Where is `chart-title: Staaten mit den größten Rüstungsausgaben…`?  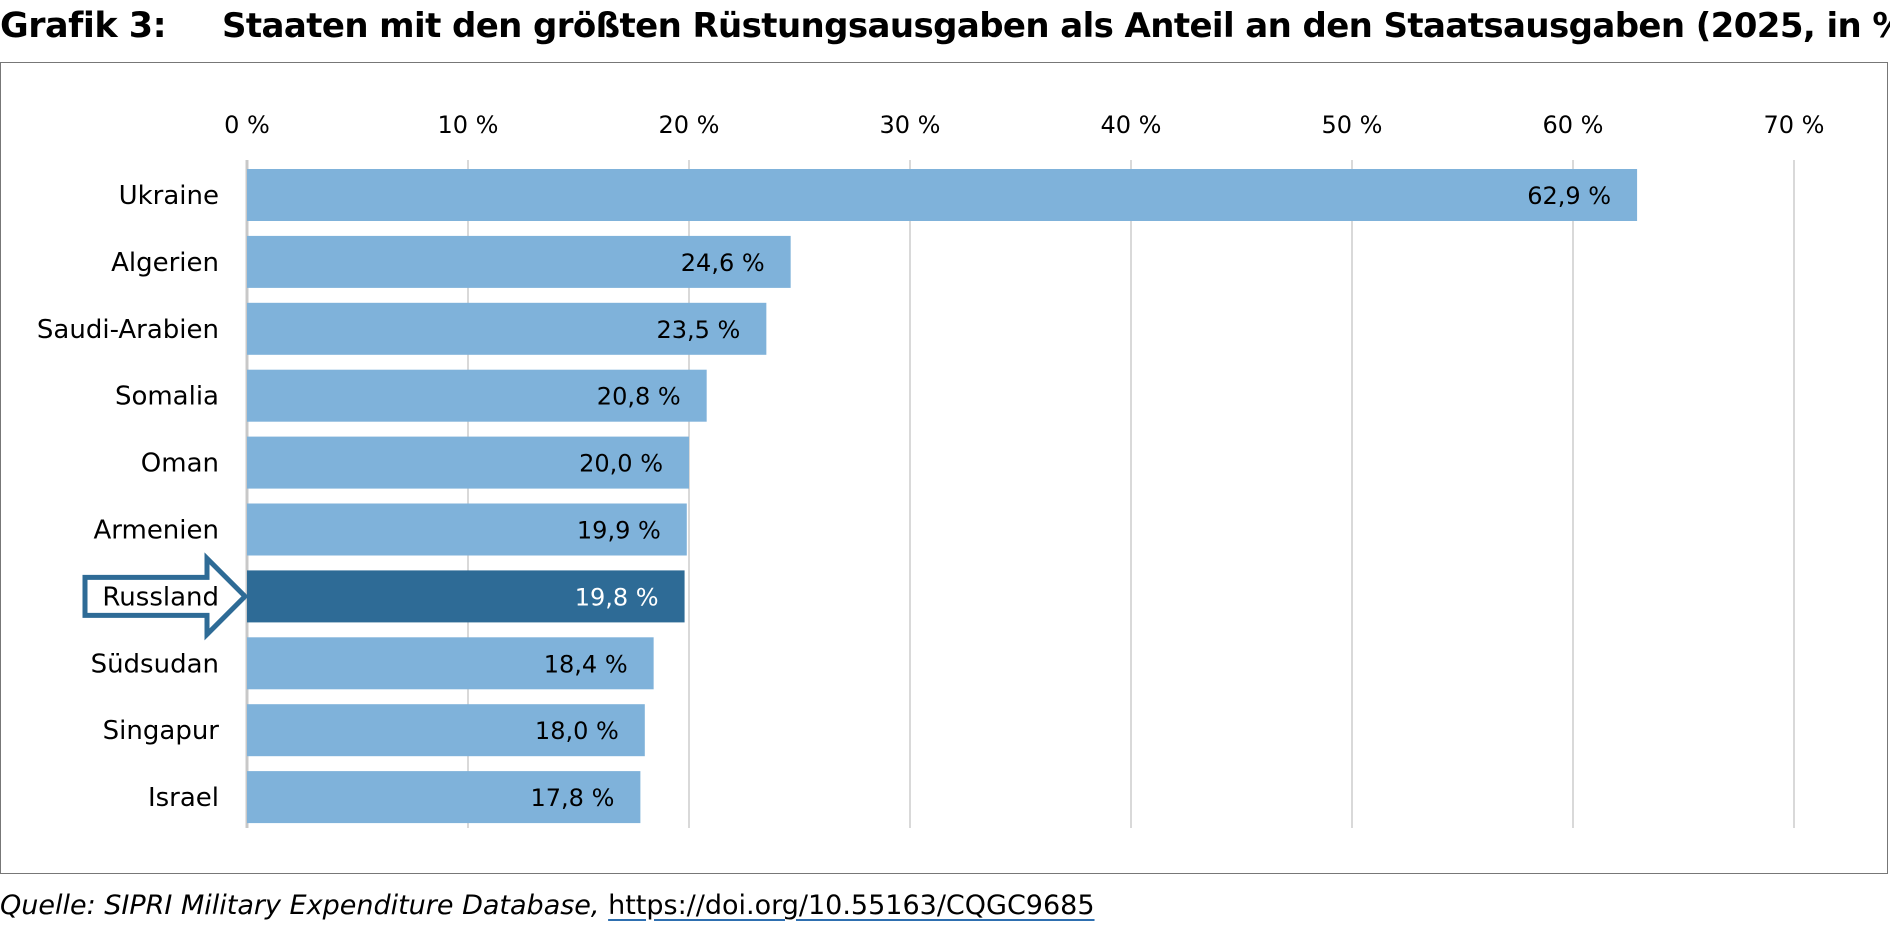 chart-title: Staaten mit den größten Rüstungsausgaben… is located at coordinates (1056, 26).